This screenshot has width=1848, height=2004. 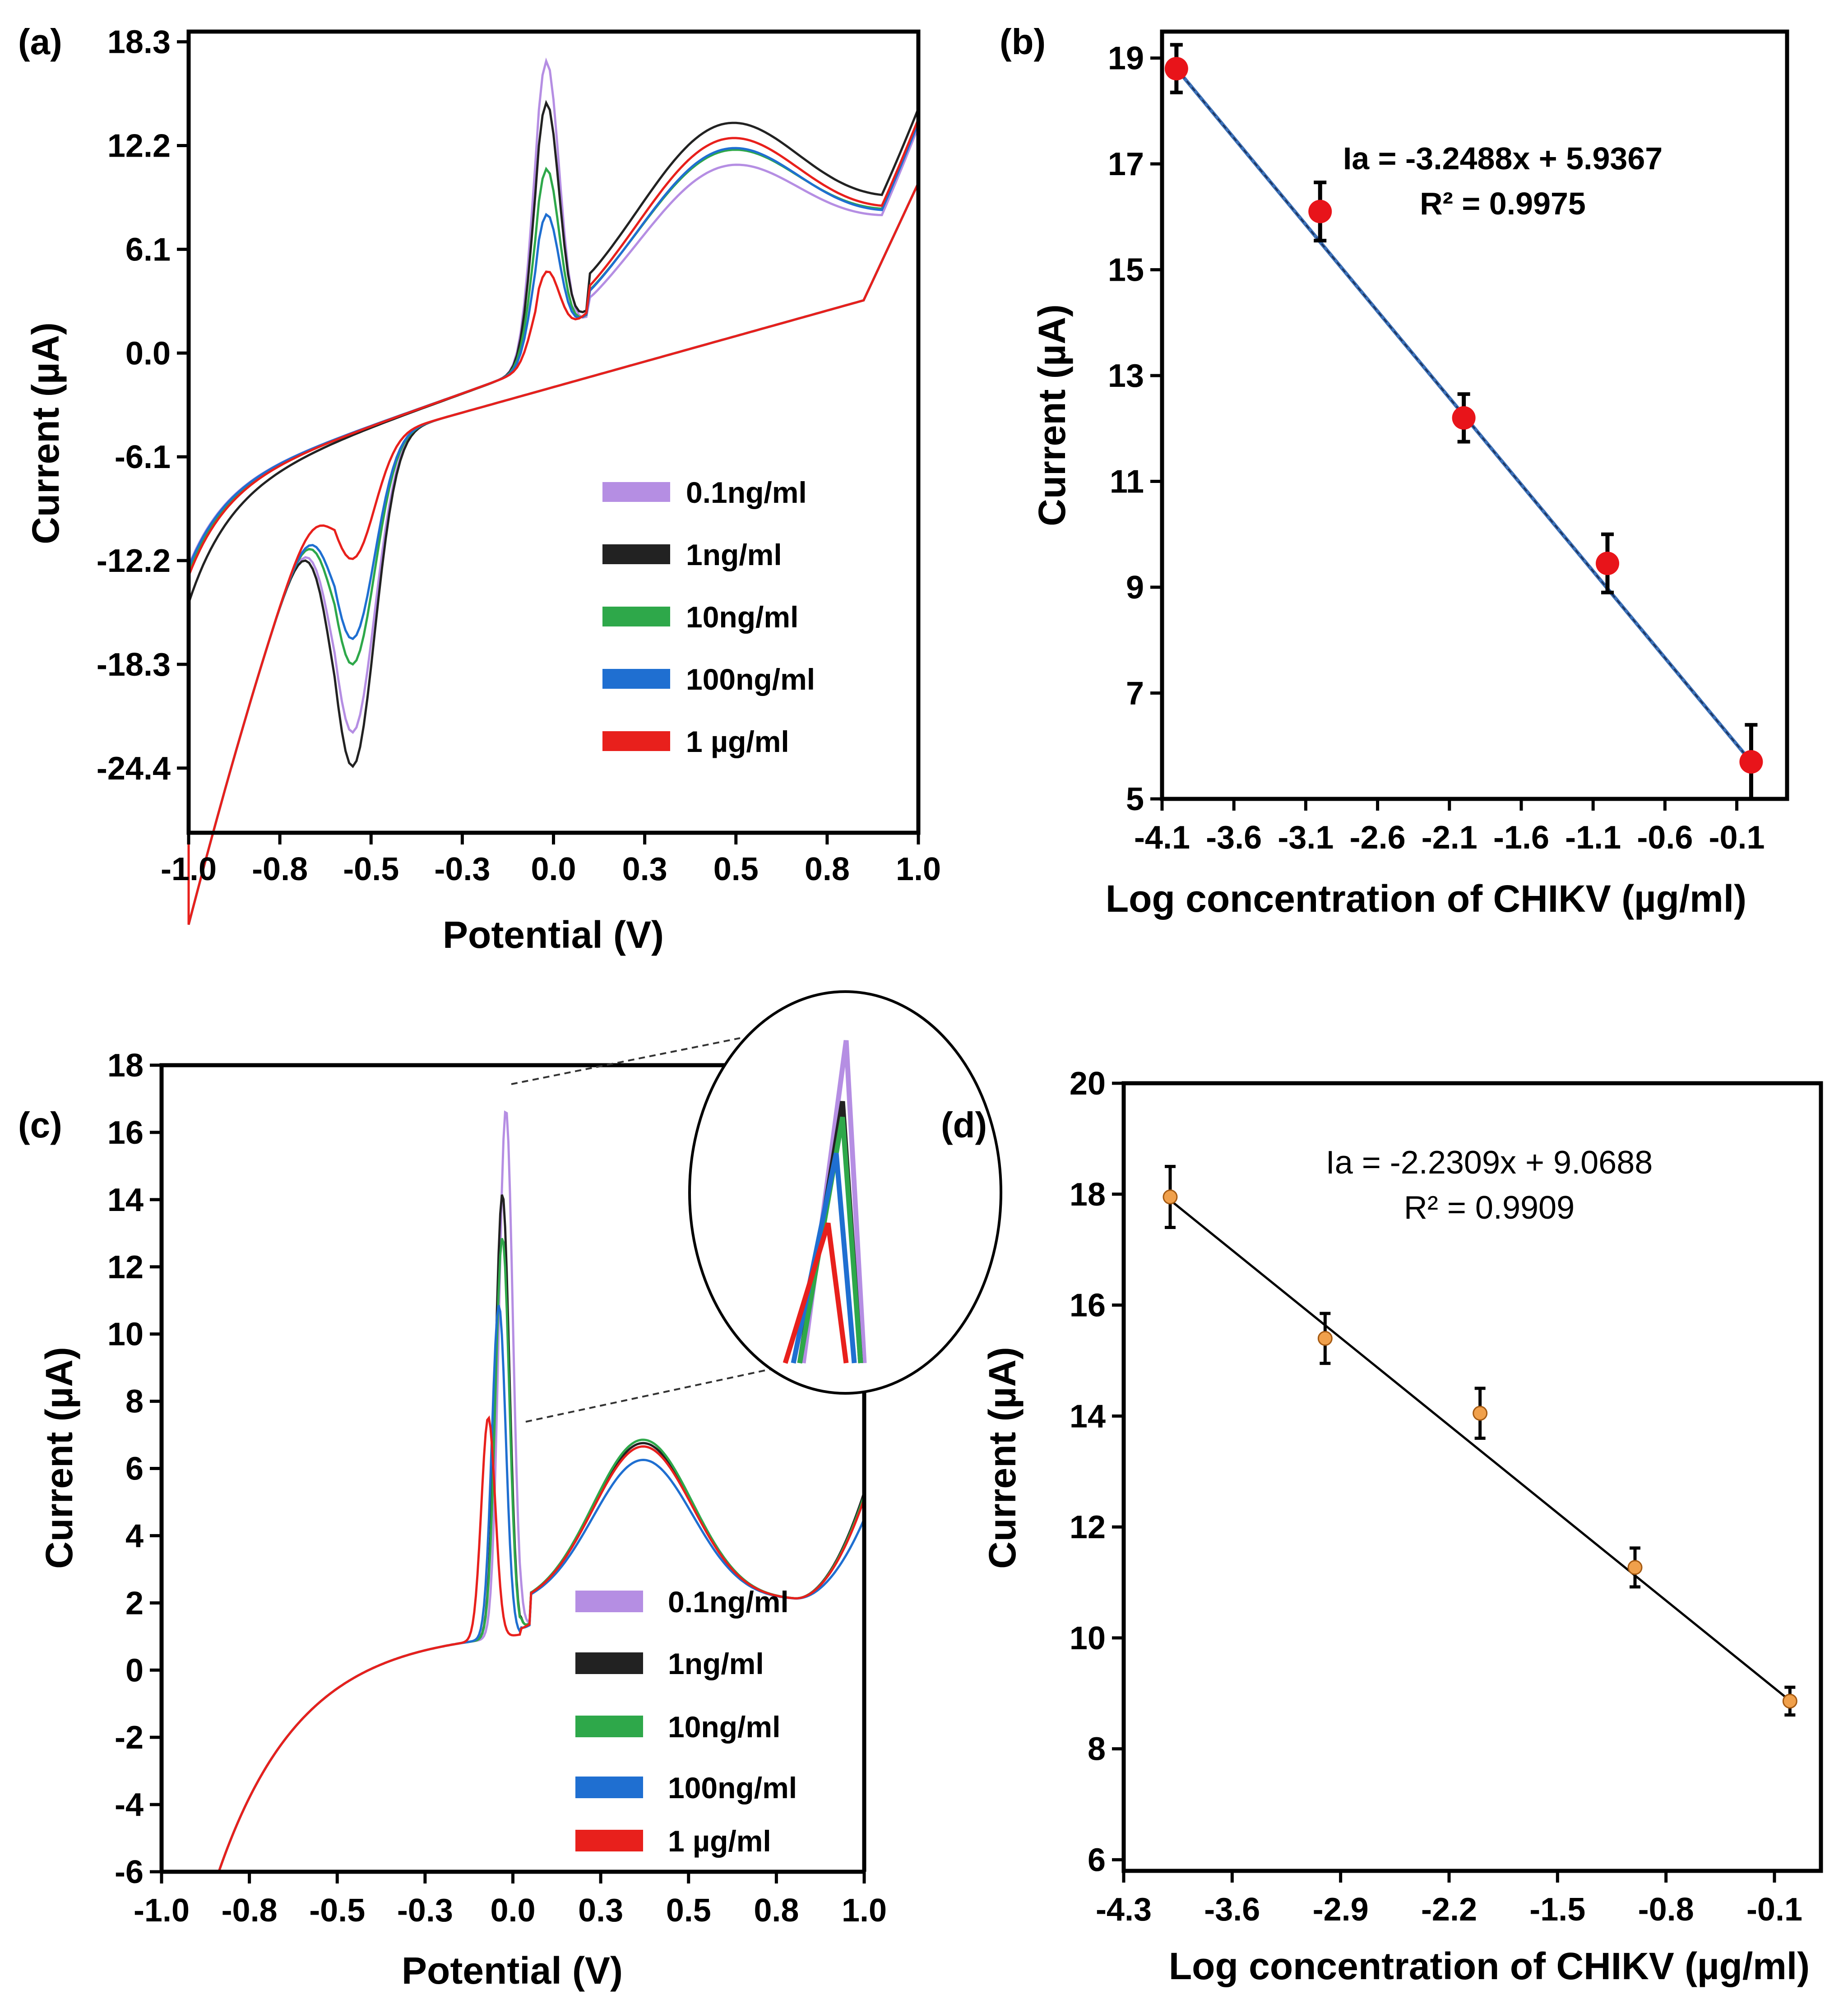 I want to click on panel-a-legend-label: 10ng/ml, so click(x=742, y=617).